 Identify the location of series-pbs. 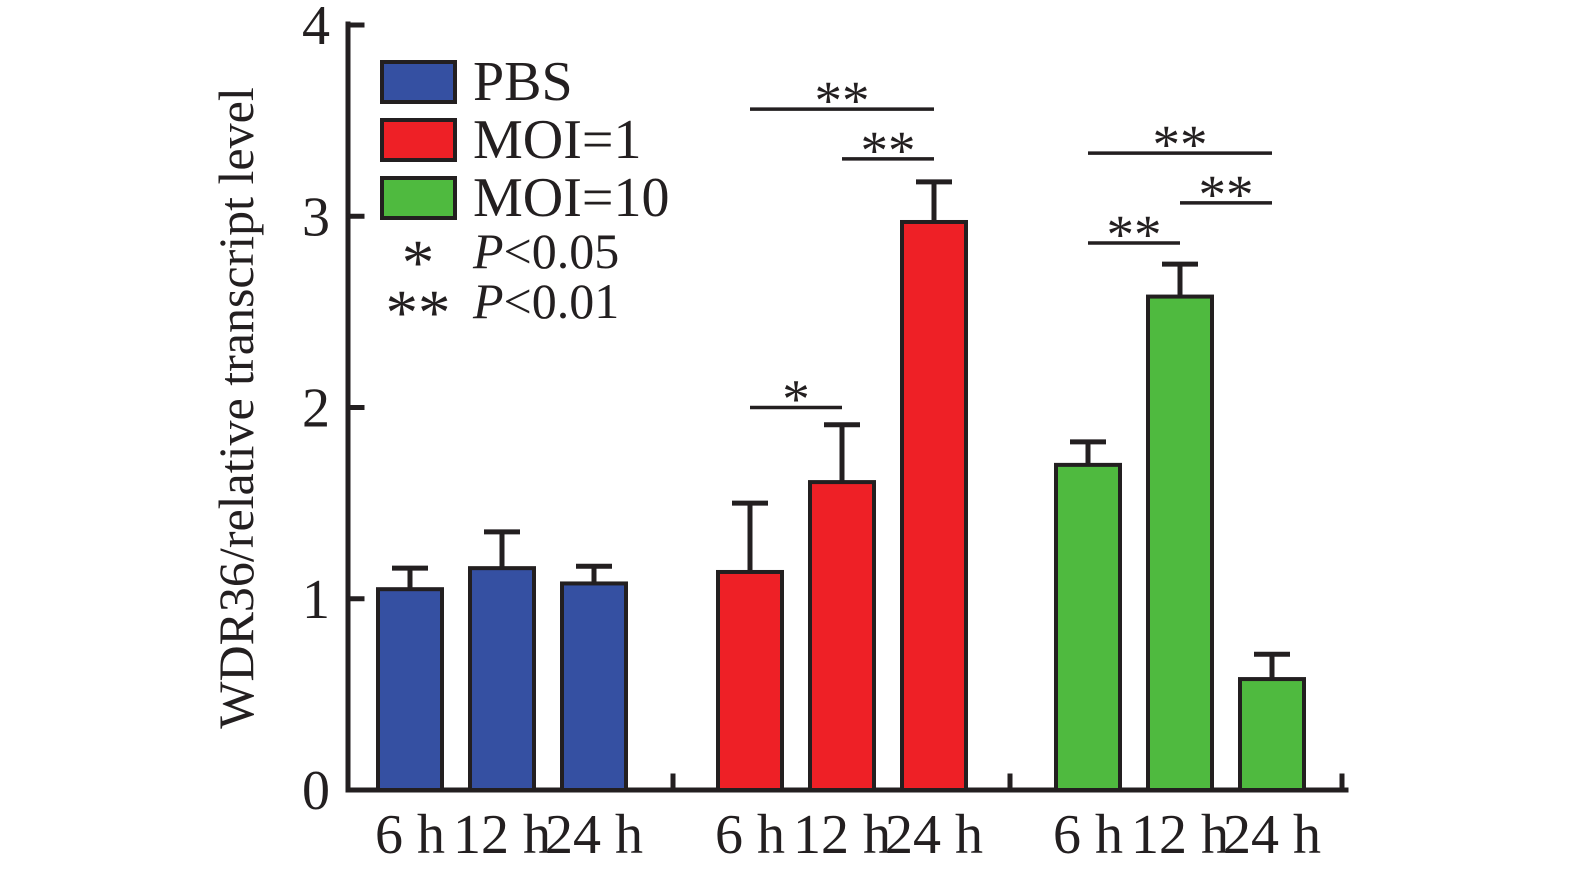
(502, 661).